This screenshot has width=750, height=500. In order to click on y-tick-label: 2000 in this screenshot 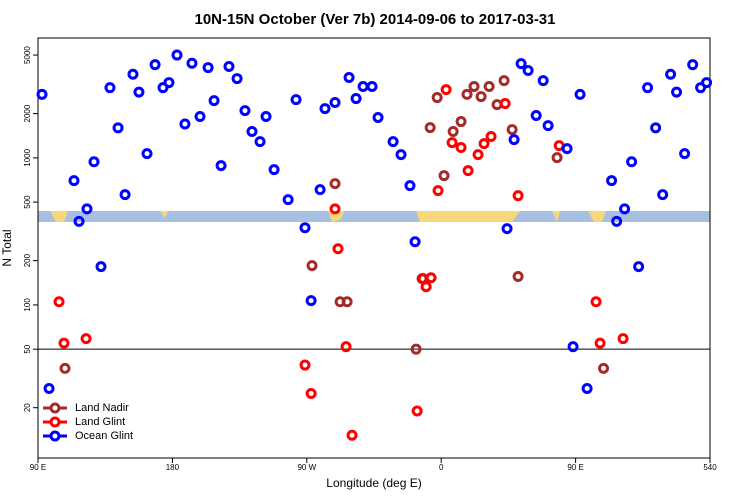, I will do `click(27, 113)`.